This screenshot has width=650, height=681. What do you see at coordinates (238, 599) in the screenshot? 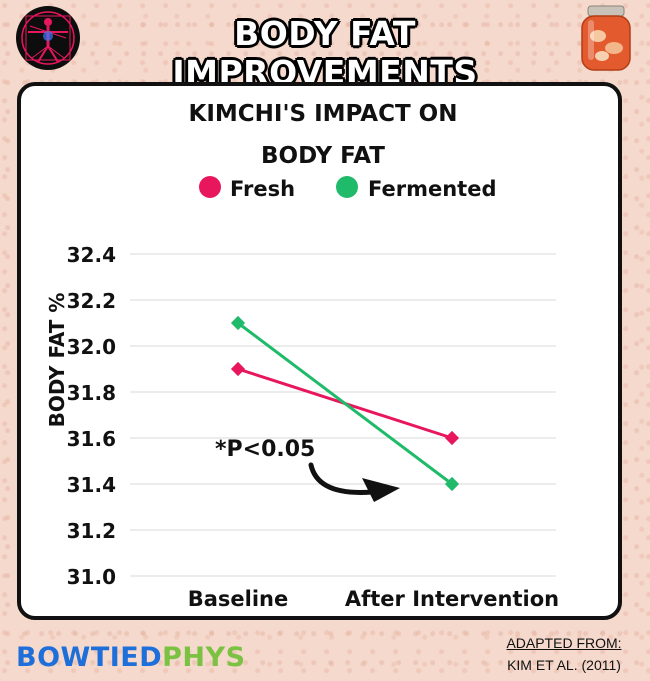
I see `x-tick-label: Baseline` at bounding box center [238, 599].